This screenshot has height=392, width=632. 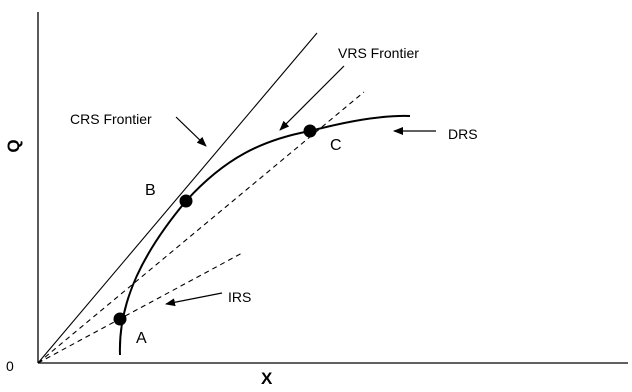 I want to click on point-b-marker, so click(x=186, y=201).